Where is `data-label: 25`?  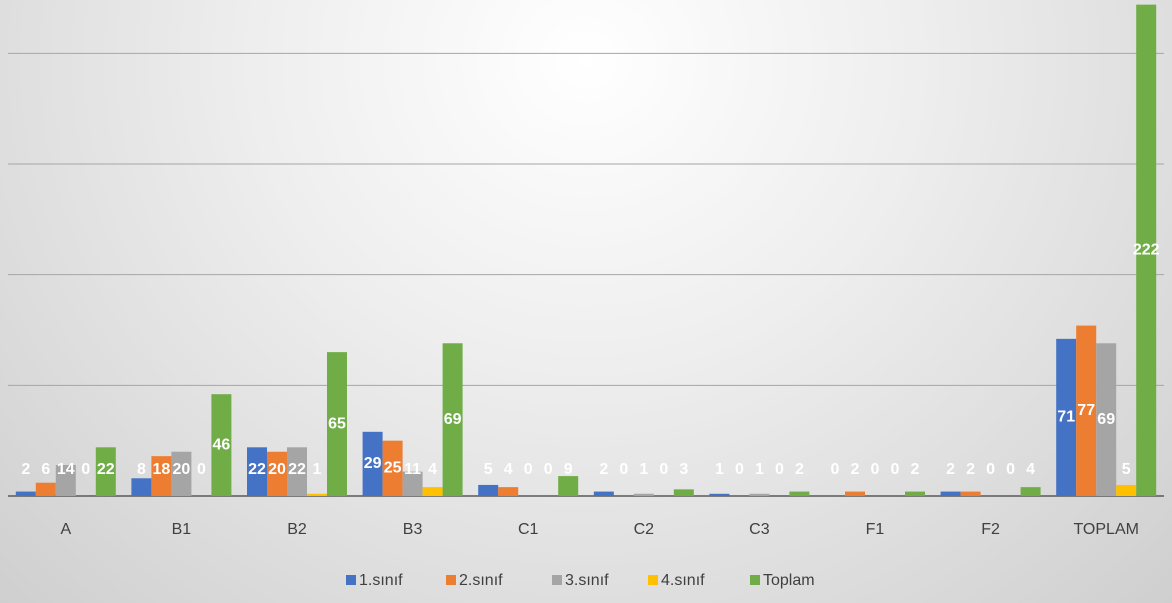
data-label: 25 is located at coordinates (393, 468).